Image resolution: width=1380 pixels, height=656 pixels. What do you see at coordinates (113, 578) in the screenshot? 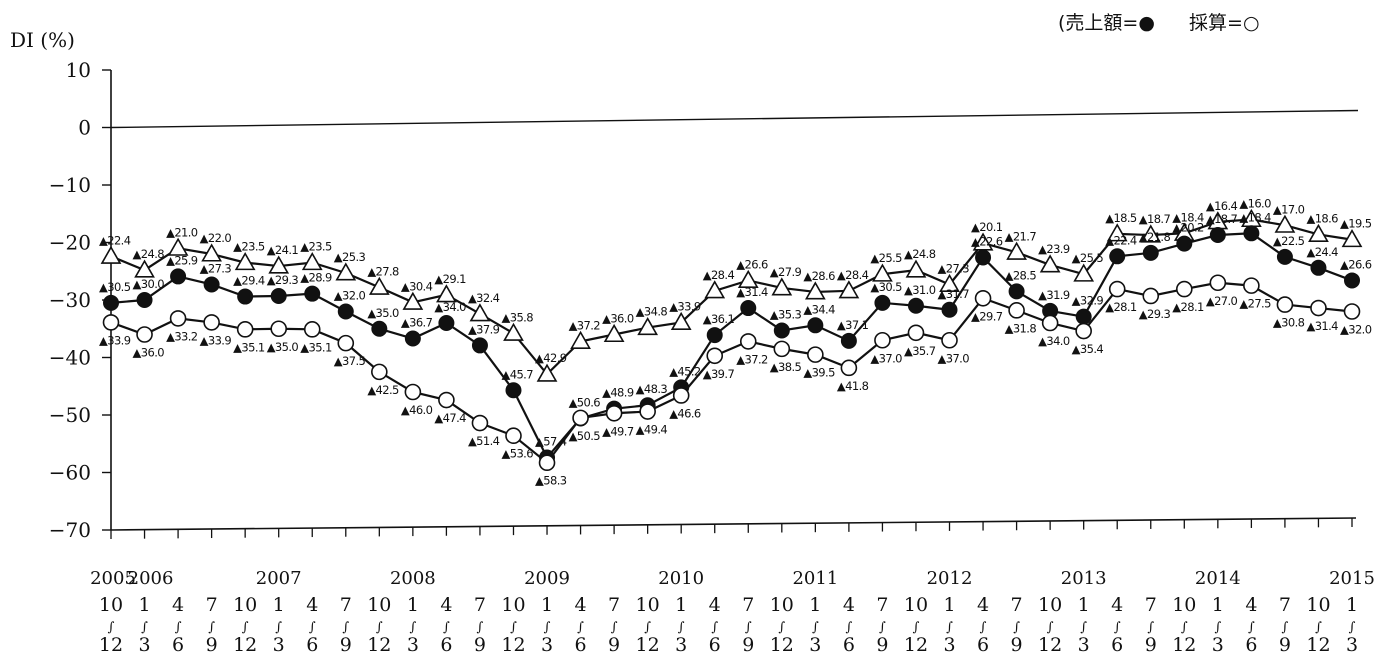
I see `year-label: 2005` at bounding box center [113, 578].